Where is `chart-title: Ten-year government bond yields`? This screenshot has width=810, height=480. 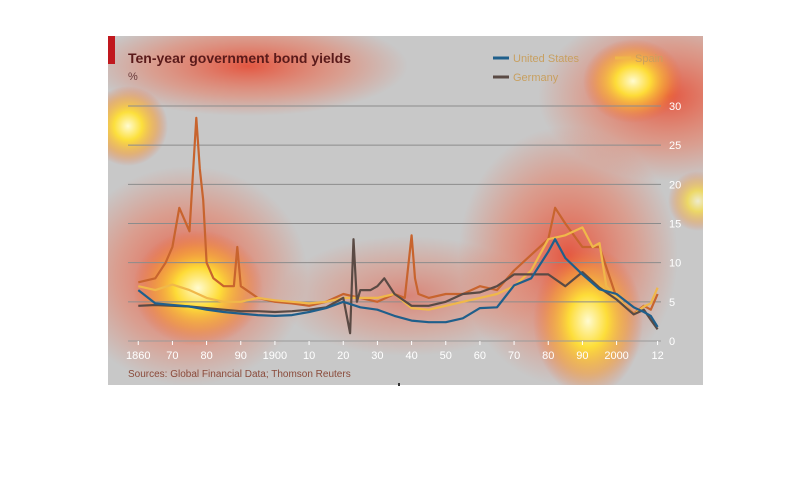 chart-title: Ten-year government bond yields is located at coordinates (239, 58).